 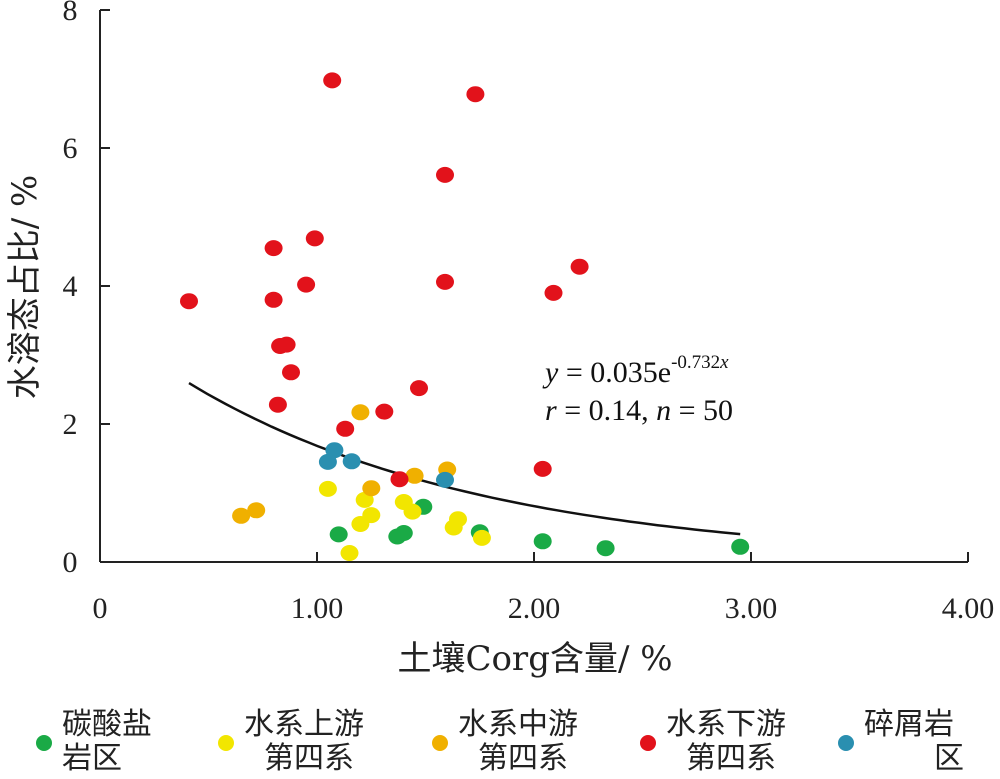 I want to click on legend: 碳酸盐 岩区 水系上游 第四系 水系中游 第四系 水系下游 第四系 碎屑岩 区, so click(x=500, y=739).